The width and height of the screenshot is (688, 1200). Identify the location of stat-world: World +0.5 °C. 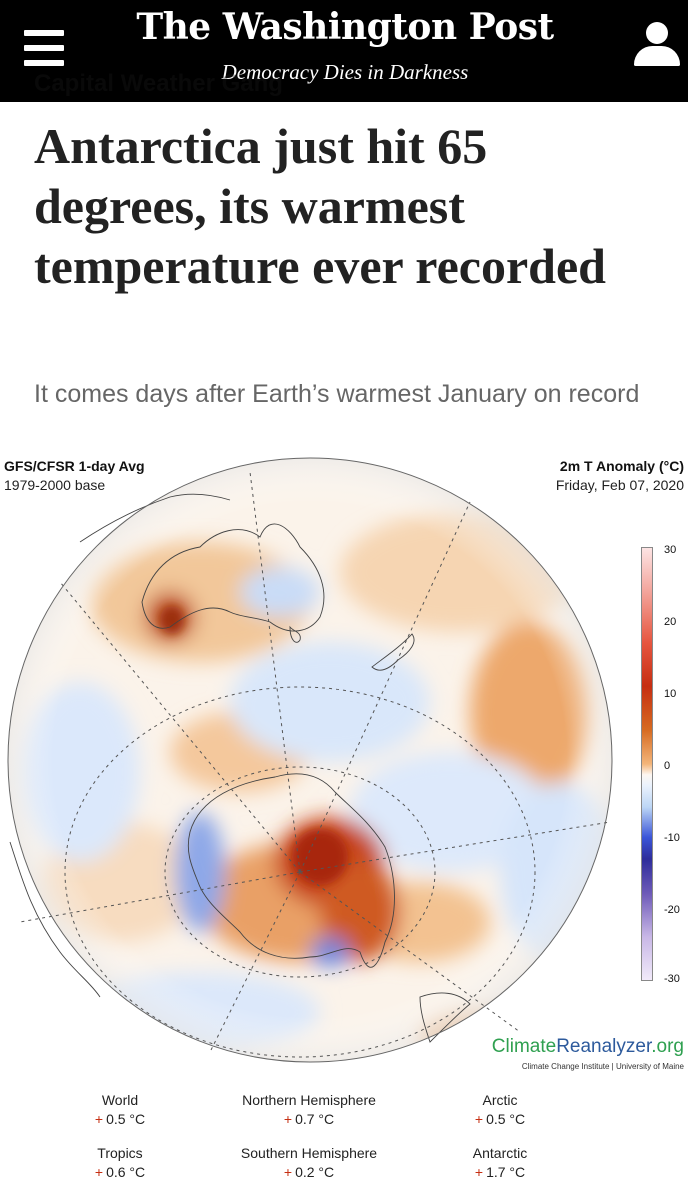
(120, 1109).